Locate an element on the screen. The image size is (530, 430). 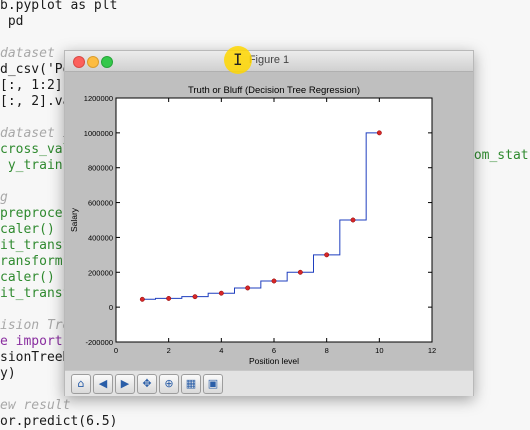
code-line: sionTreeR is located at coordinates (35, 357).